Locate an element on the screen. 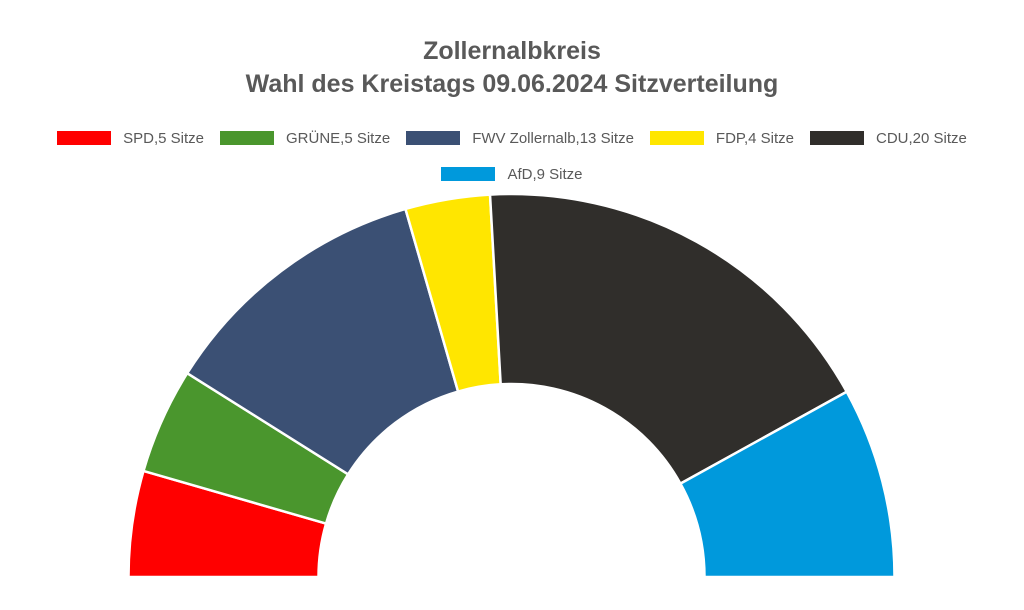 This screenshot has width=1024, height=610. legend-row-2: AfD,9 Sitze is located at coordinates (512, 174).